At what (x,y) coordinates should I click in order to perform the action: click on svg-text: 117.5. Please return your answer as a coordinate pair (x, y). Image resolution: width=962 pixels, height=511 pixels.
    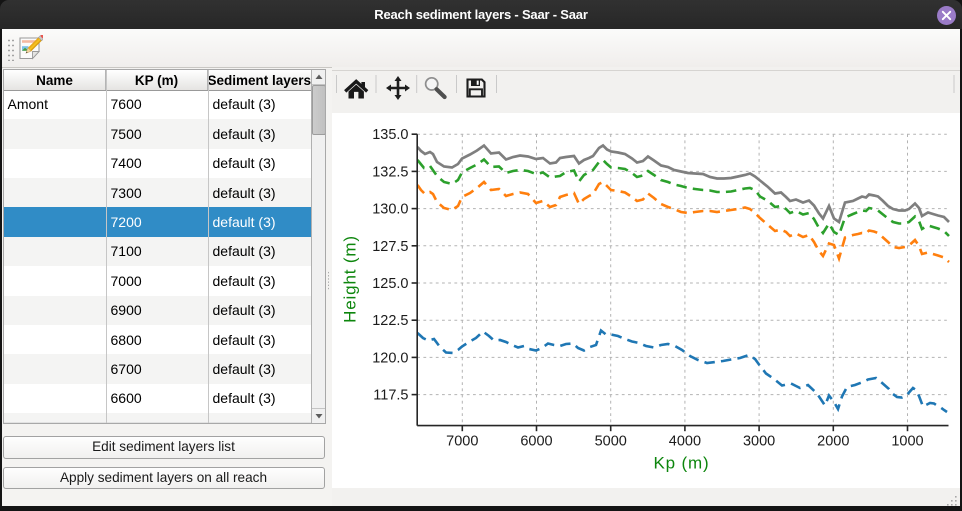
    Looking at the image, I should click on (390, 396).